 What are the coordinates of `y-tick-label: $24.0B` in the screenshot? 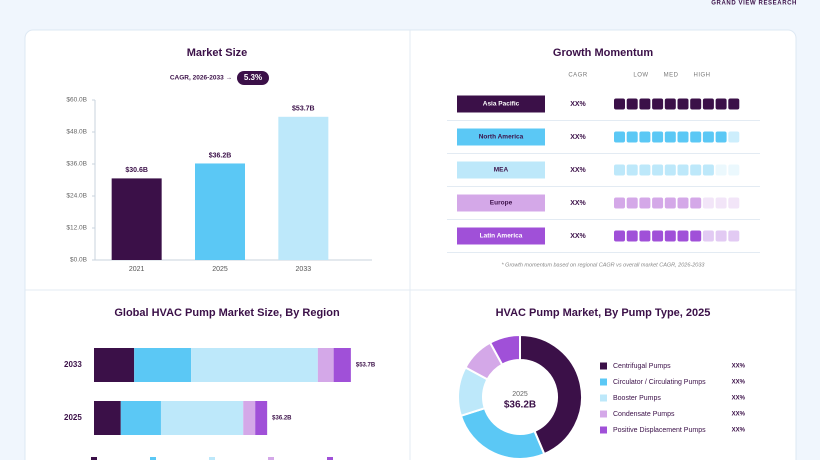 It's located at (76, 196).